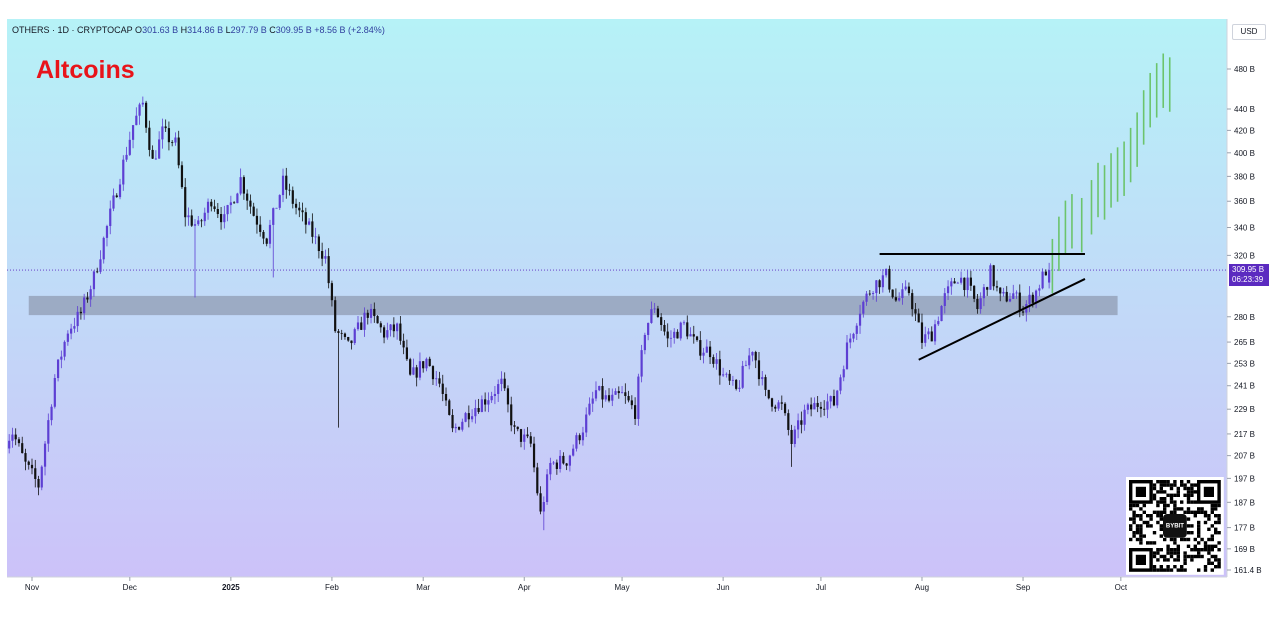 The height and width of the screenshot is (639, 1280). What do you see at coordinates (1175, 527) in the screenshot?
I see `qr-logo-text: BYBIT` at bounding box center [1175, 527].